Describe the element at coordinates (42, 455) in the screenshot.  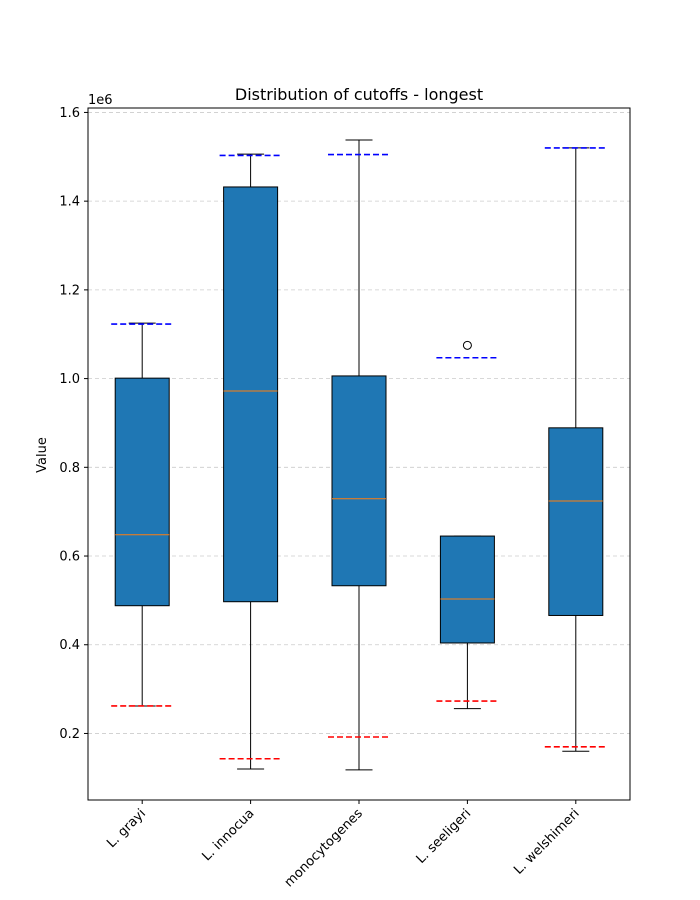
I see `y-axis-label: Value` at that location.